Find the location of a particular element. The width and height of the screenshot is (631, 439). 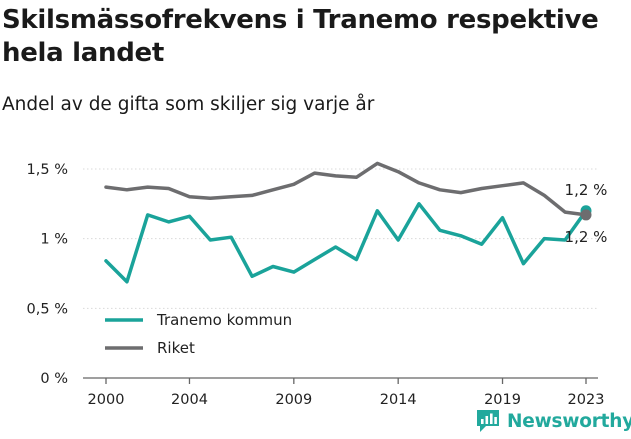

y-tick-label: 1 % is located at coordinates (54, 240).